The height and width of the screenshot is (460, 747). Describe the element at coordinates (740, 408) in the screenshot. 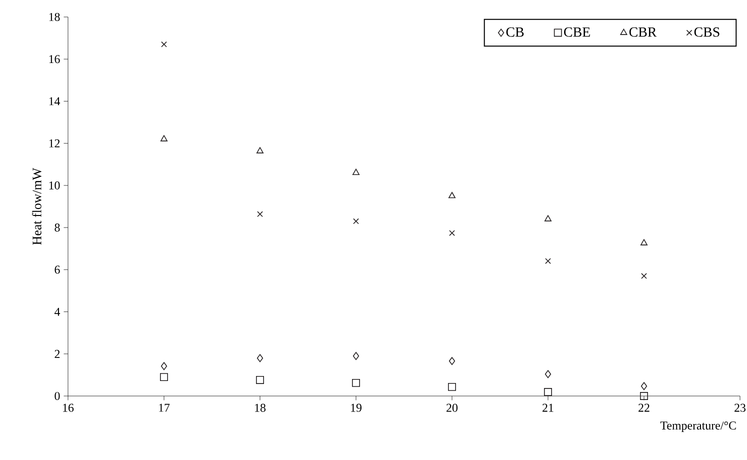

I see `x-tick-label: 23` at that location.